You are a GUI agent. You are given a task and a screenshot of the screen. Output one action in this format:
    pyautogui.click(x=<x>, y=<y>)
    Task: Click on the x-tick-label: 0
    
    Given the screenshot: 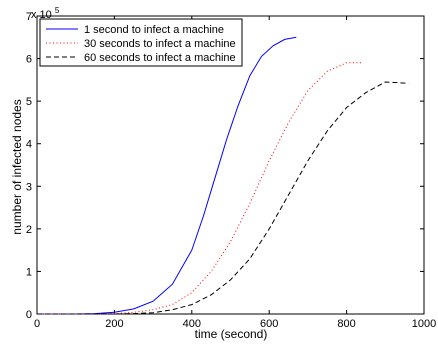 What is the action you would take?
    pyautogui.click(x=37, y=324)
    